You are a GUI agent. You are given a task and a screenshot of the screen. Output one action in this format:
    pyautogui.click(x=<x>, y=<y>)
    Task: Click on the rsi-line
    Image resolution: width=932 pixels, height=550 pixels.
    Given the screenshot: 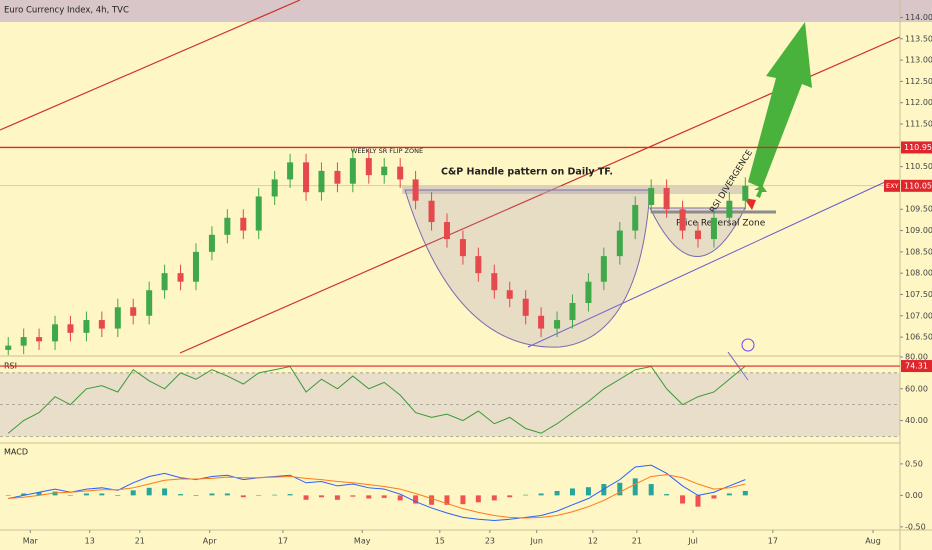 What is the action you would take?
    pyautogui.click(x=376, y=399)
    